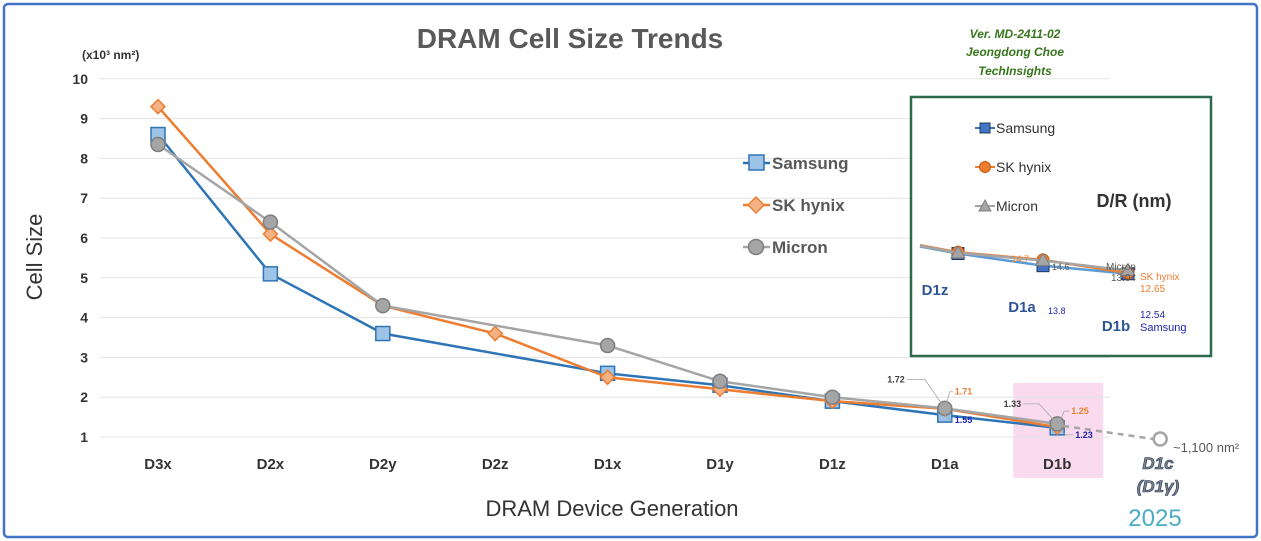  Describe the element at coordinates (756, 247) in the screenshot. I see `legend-marker-micron` at that location.